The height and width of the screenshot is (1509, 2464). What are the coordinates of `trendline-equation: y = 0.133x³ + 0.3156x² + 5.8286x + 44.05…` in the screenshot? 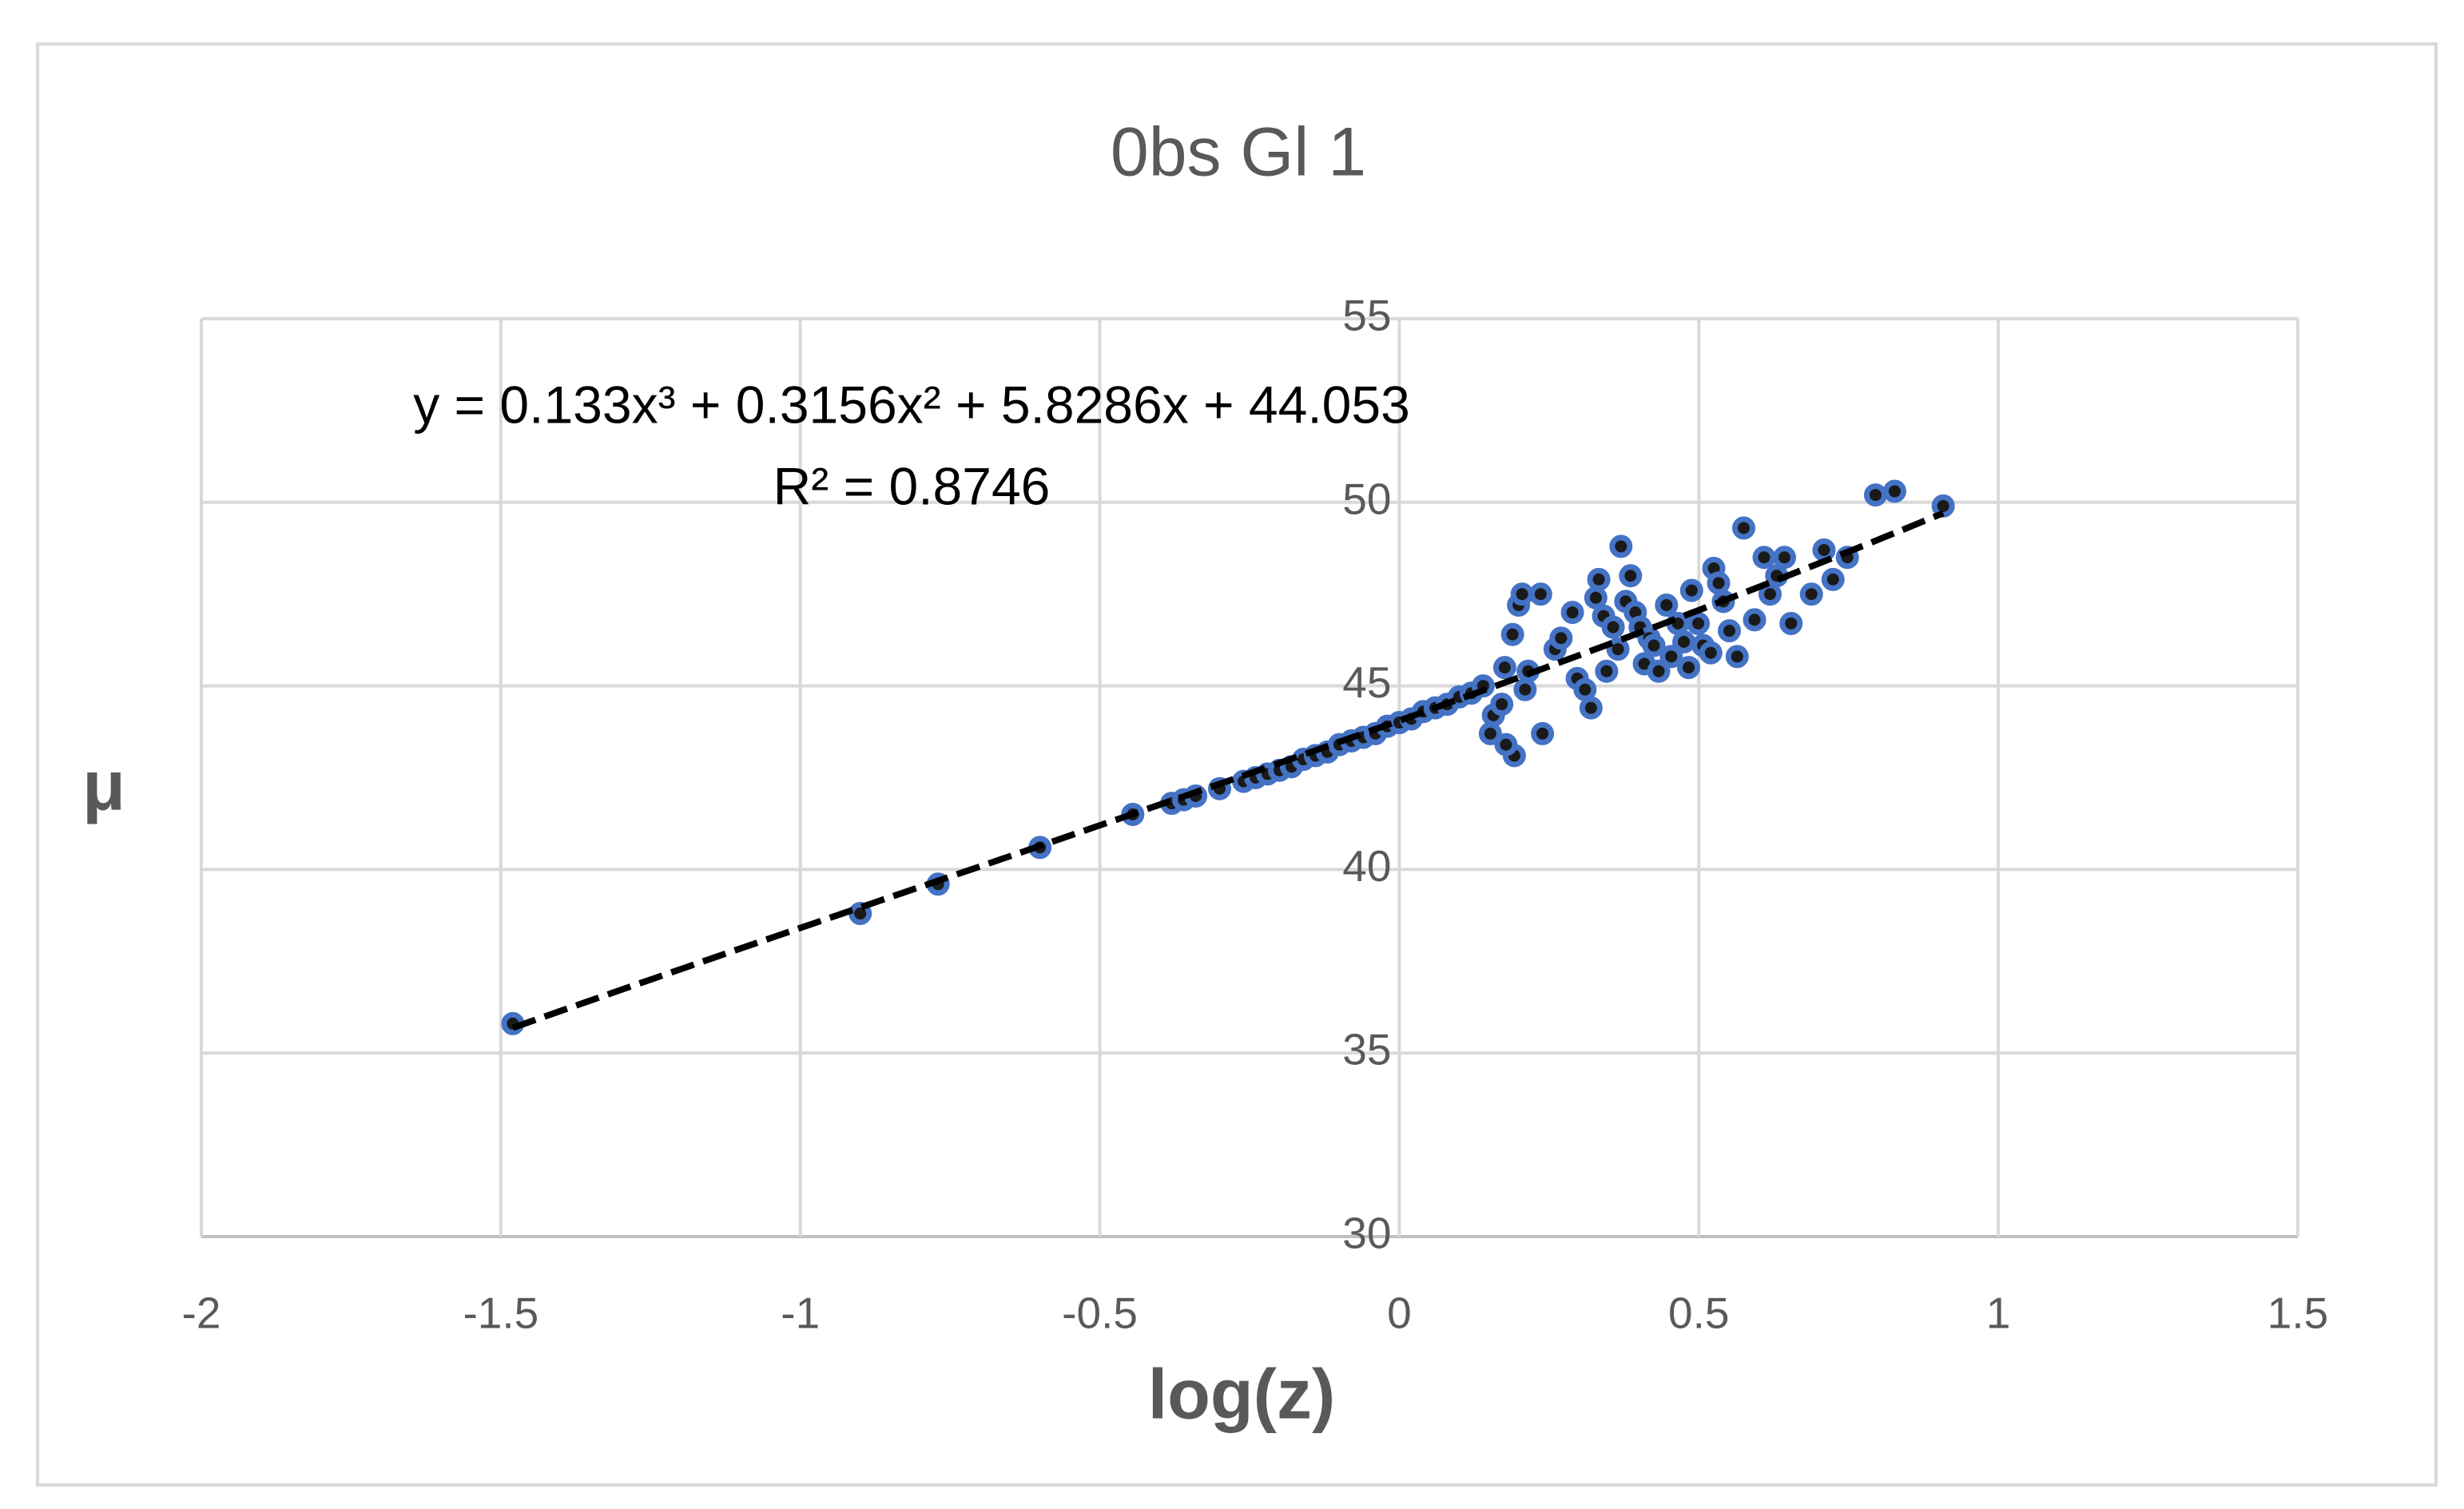 It's located at (912, 404).